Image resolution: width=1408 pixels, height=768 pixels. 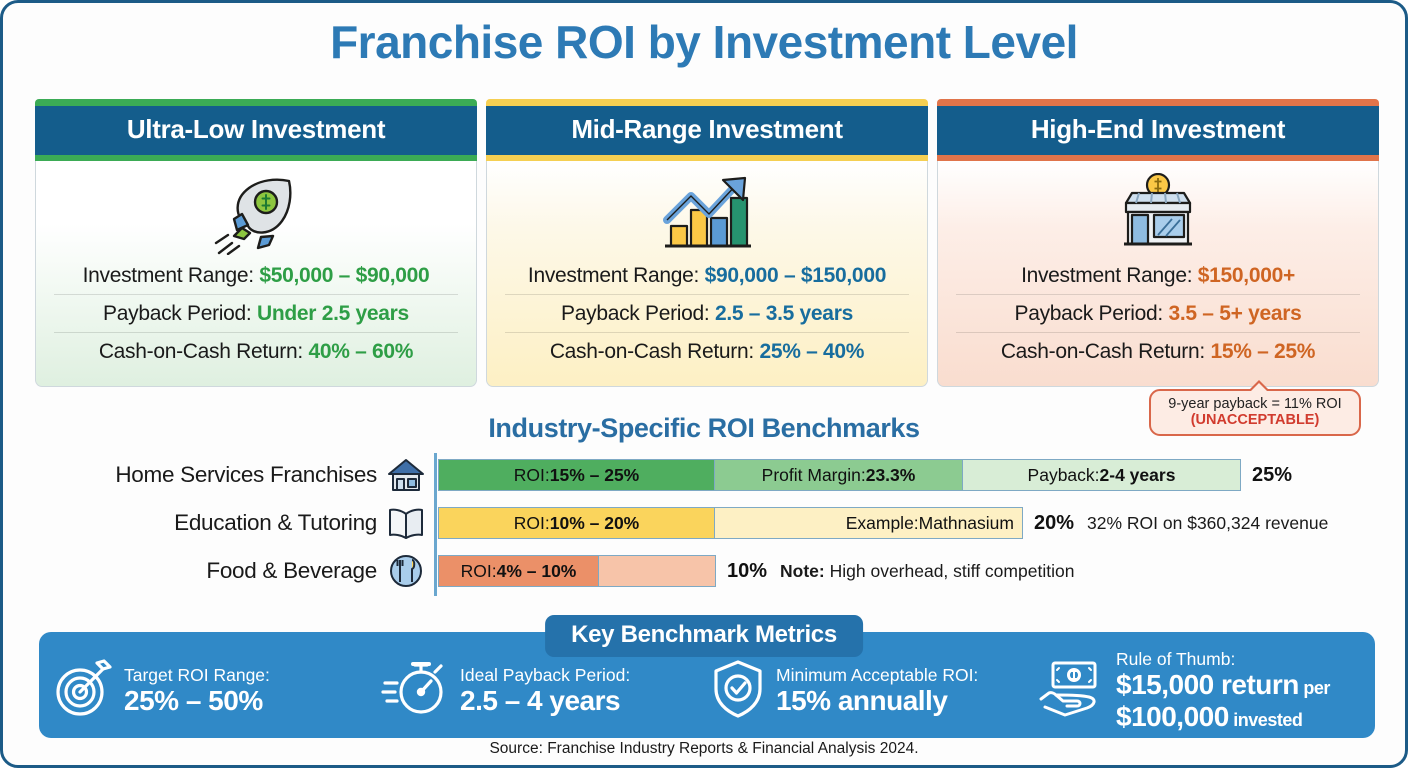 What do you see at coordinates (966, 522) in the screenshot?
I see `segment-value: Mathnasium` at bounding box center [966, 522].